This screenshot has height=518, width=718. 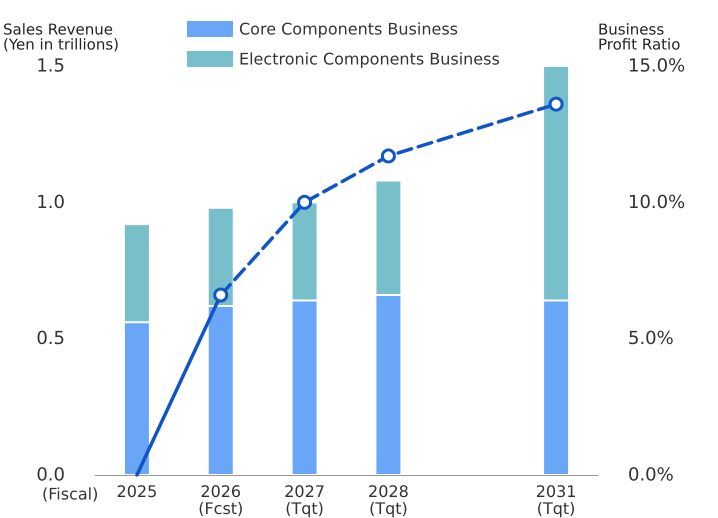 What do you see at coordinates (639, 37) in the screenshot?
I see `y2-axis-title: Business Profit Ratio` at bounding box center [639, 37].